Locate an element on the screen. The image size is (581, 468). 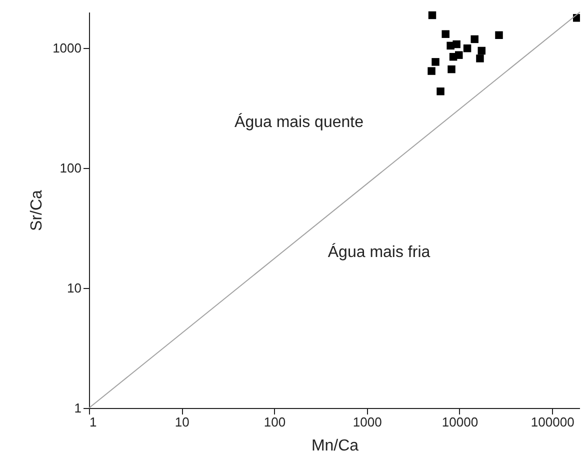
annotation: Água mais quente is located at coordinates (299, 122).